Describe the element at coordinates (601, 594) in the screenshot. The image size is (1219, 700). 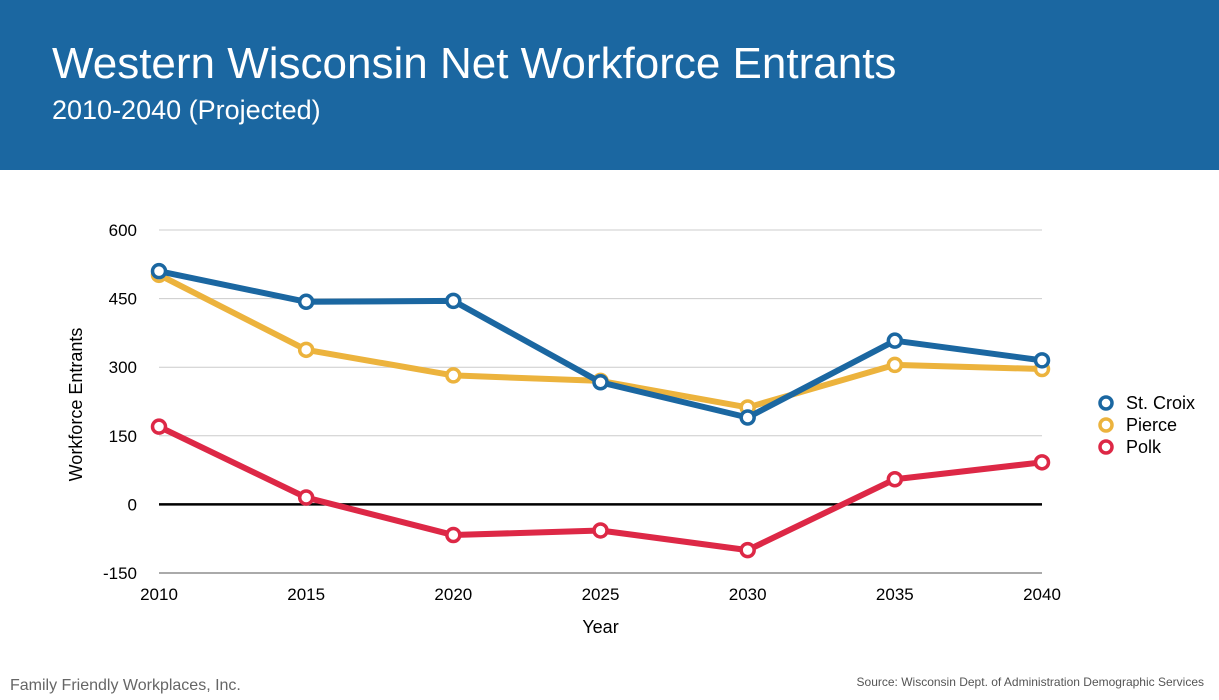
I see `x-tick-label: 2025` at that location.